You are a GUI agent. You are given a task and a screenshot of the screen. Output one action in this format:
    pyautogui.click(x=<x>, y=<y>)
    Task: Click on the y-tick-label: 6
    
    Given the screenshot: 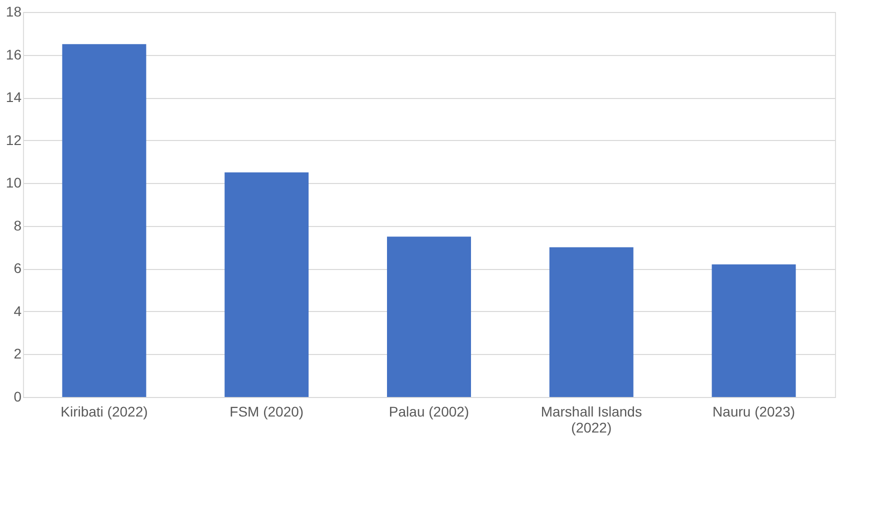 What is the action you would take?
    pyautogui.click(x=18, y=268)
    